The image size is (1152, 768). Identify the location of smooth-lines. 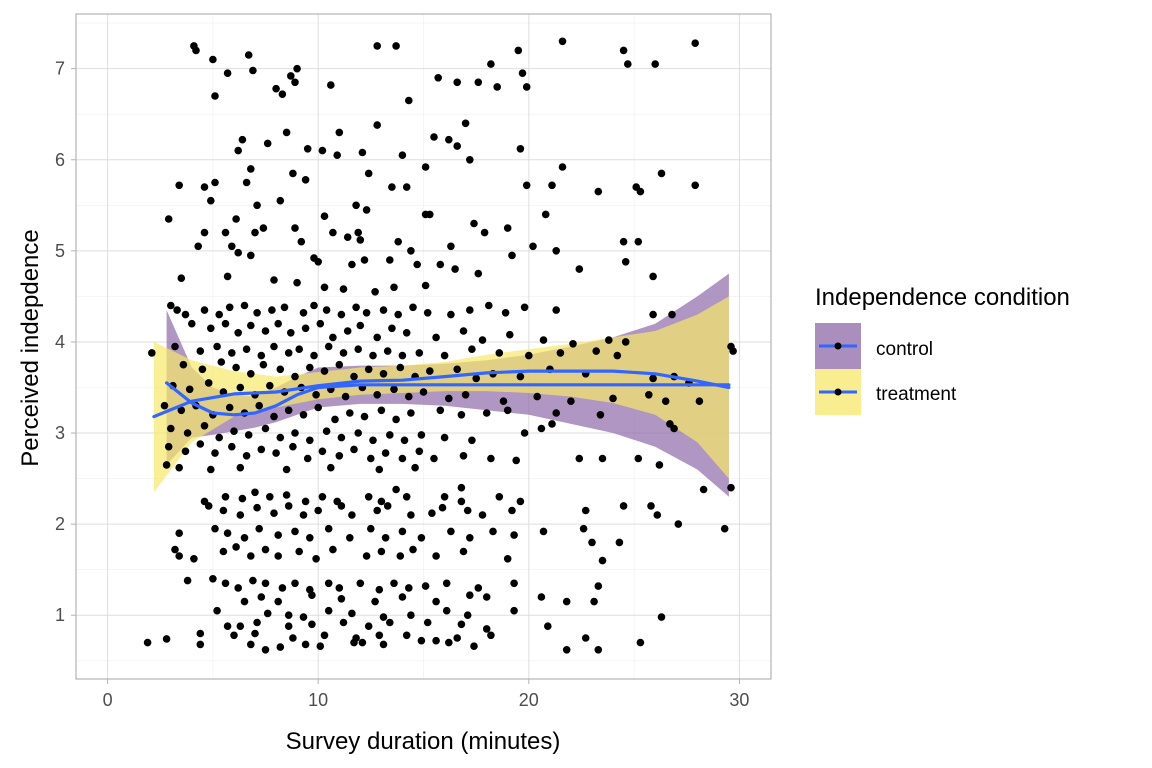
(441, 394).